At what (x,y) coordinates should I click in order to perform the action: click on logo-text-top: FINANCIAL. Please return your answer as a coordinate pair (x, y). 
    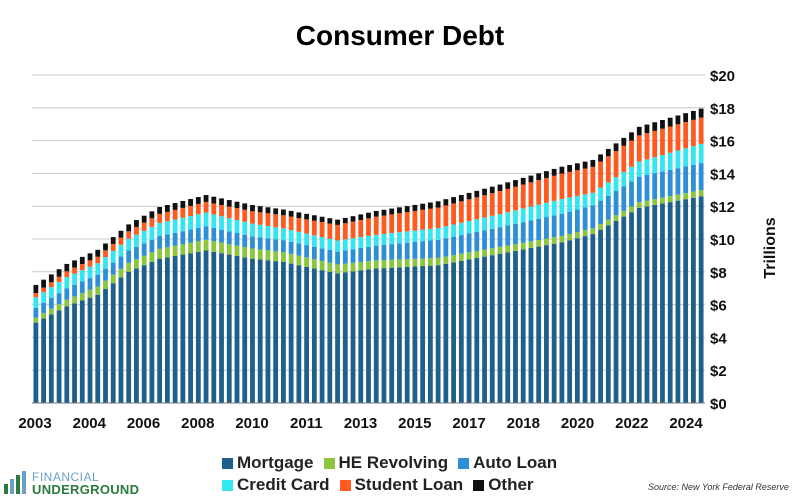
    Looking at the image, I should click on (66, 477).